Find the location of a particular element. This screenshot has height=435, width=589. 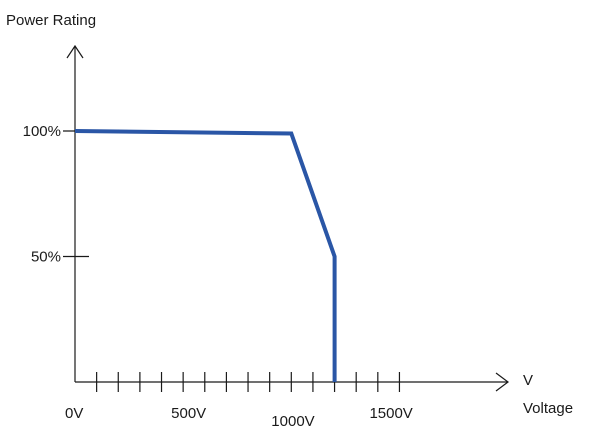

x-ticks: 0V 500V 1000V 1500V is located at coordinates (239, 401).